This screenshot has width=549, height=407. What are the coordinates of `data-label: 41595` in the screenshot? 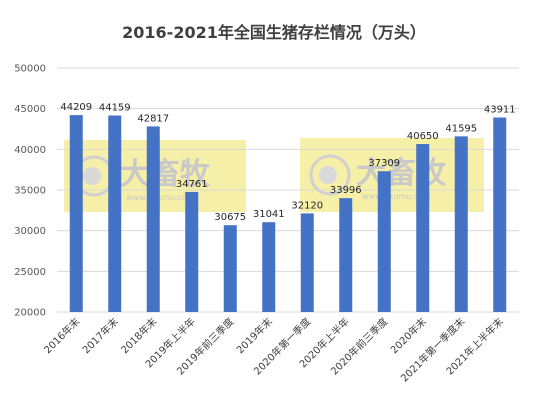 It's located at (461, 128).